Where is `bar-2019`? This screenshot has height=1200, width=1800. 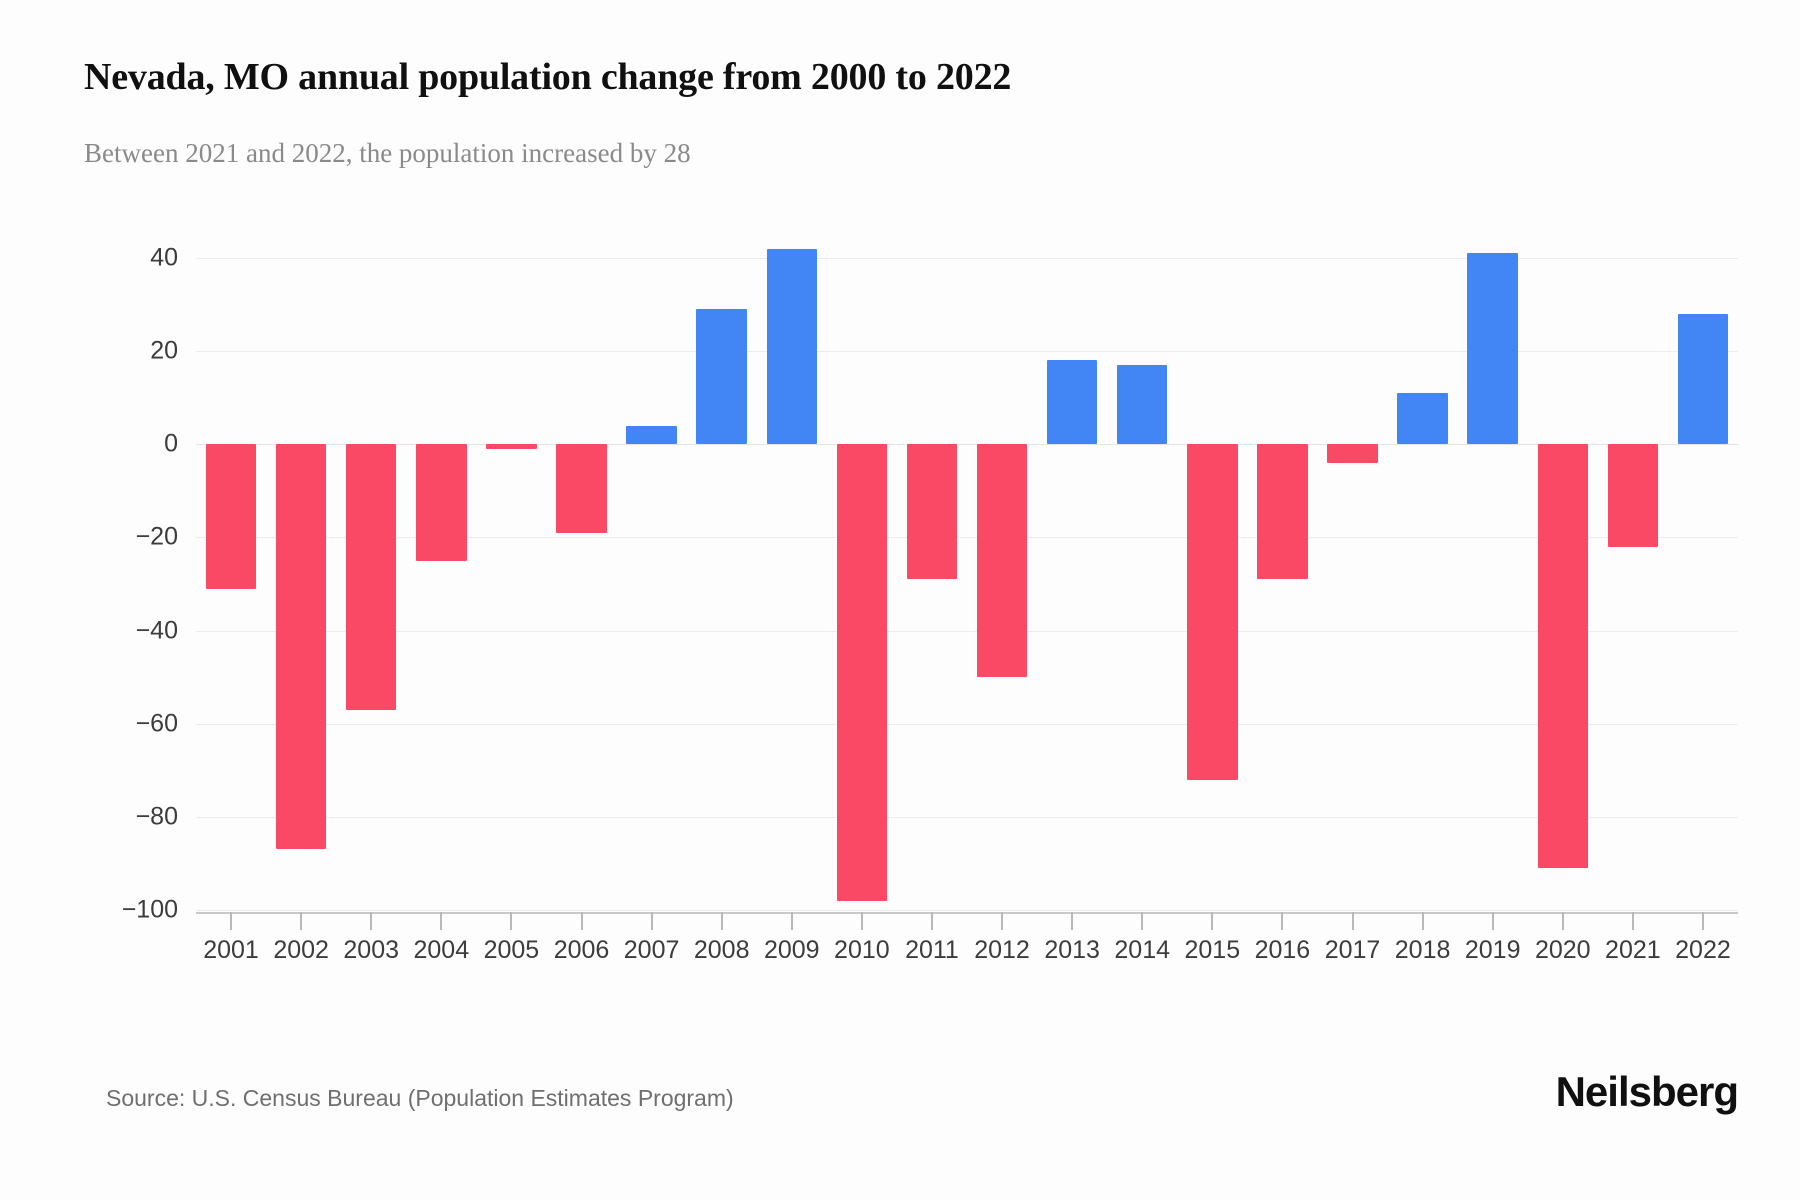
bar-2019 is located at coordinates (1492, 349).